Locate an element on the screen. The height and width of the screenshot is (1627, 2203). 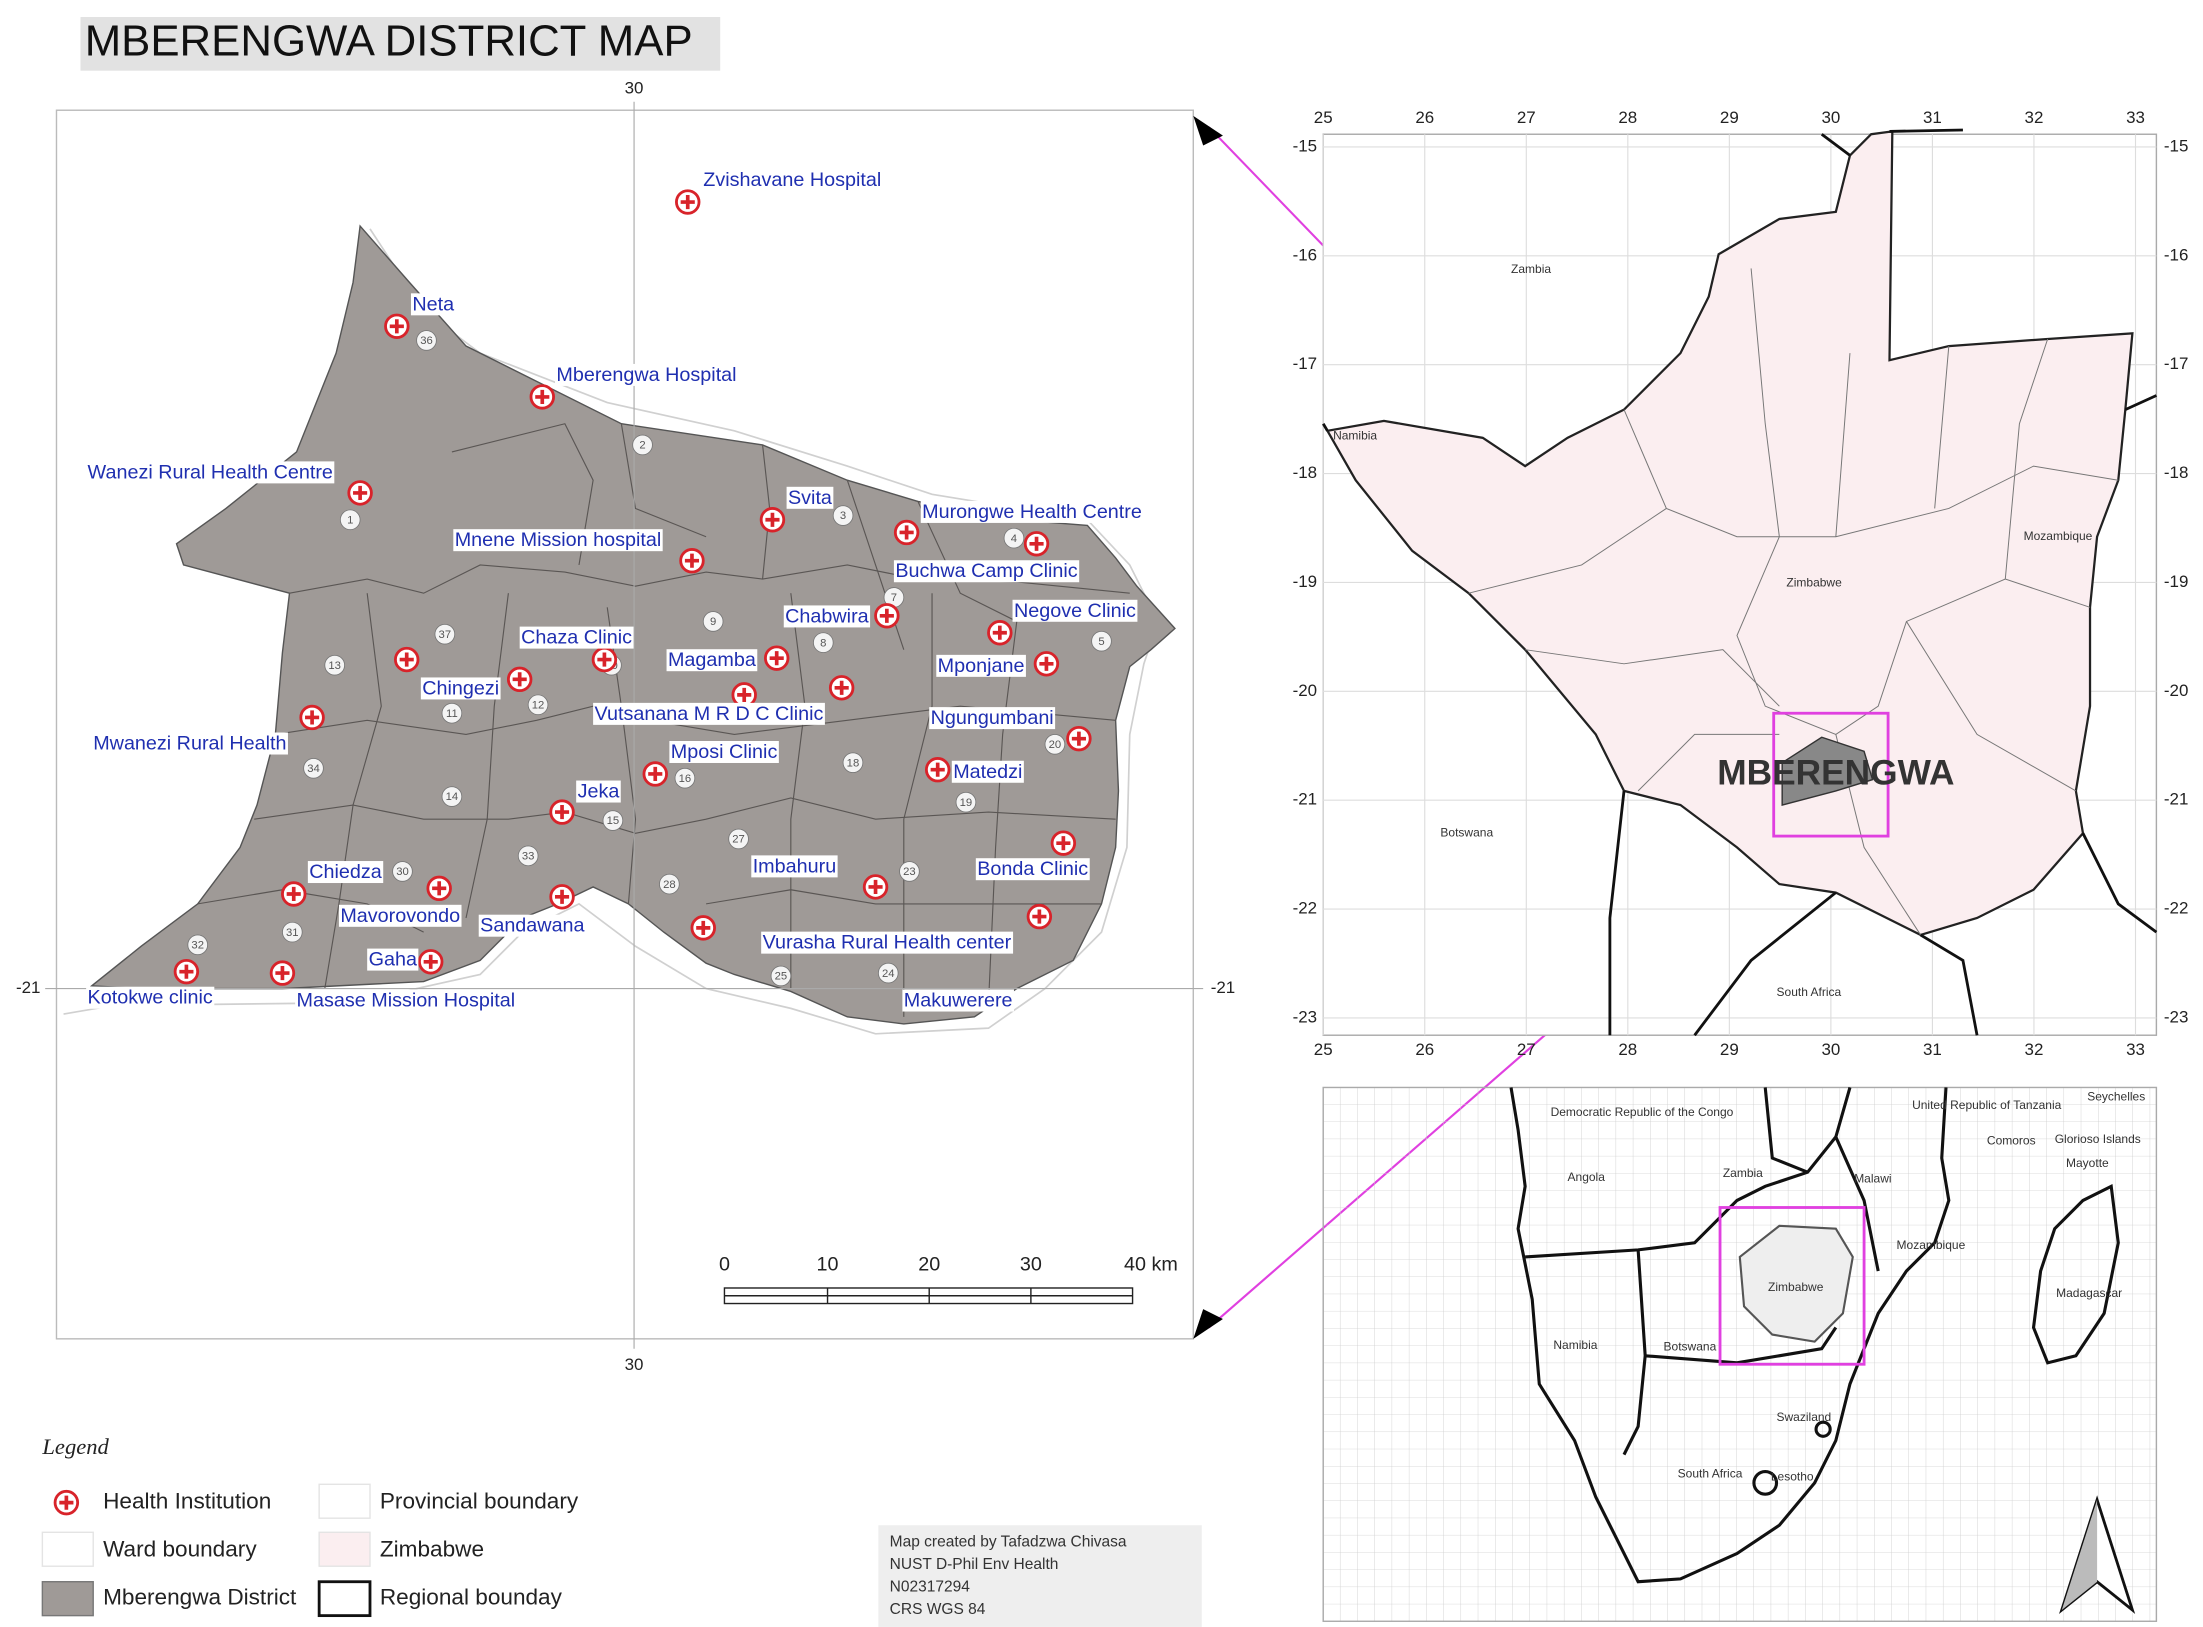
ward-number: 5 is located at coordinates (1101, 642).